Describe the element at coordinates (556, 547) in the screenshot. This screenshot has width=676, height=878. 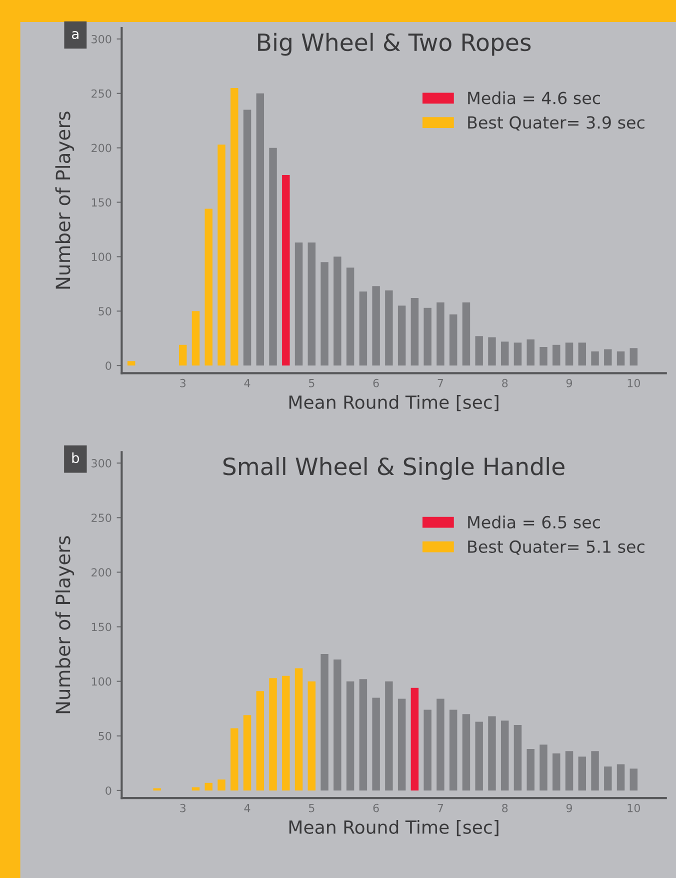
I see `legend-label: Best Quater= 5.1 sec` at that location.